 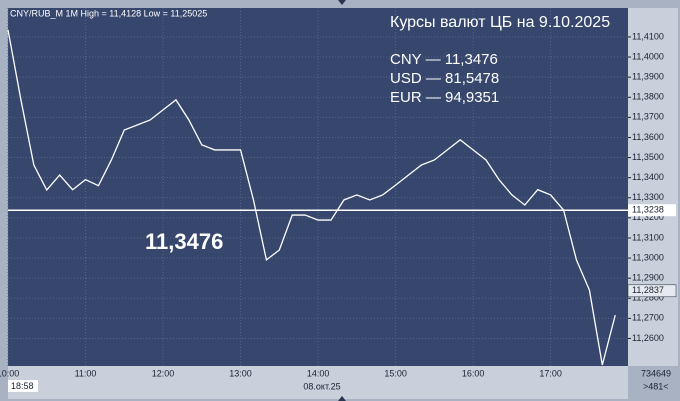 I want to click on y-tick-label: 11,2800, so click(x=648, y=298).